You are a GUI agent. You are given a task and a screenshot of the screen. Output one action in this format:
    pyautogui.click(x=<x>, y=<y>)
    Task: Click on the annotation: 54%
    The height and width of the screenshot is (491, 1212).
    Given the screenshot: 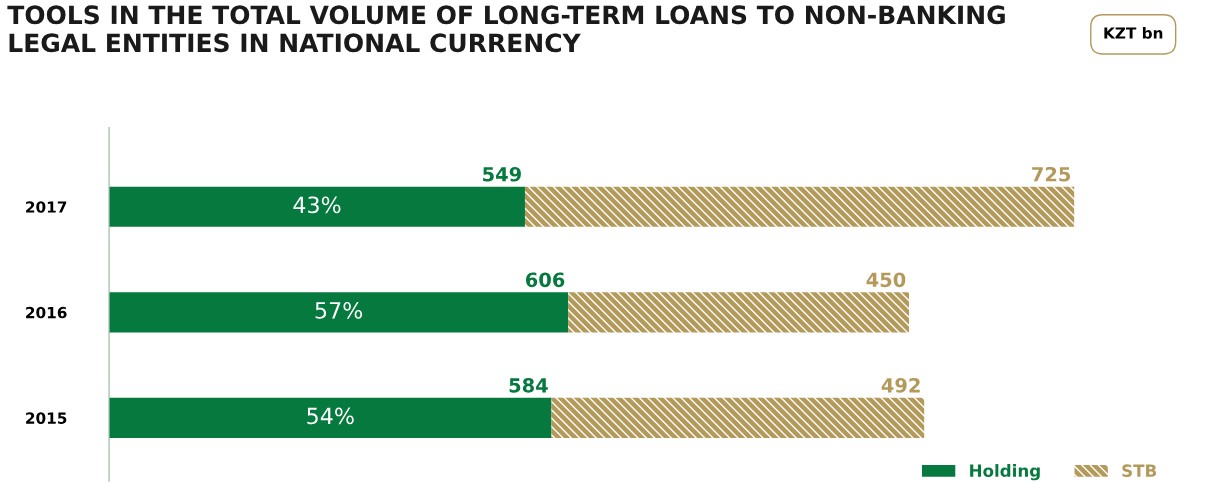 What is the action you would take?
    pyautogui.click(x=330, y=416)
    